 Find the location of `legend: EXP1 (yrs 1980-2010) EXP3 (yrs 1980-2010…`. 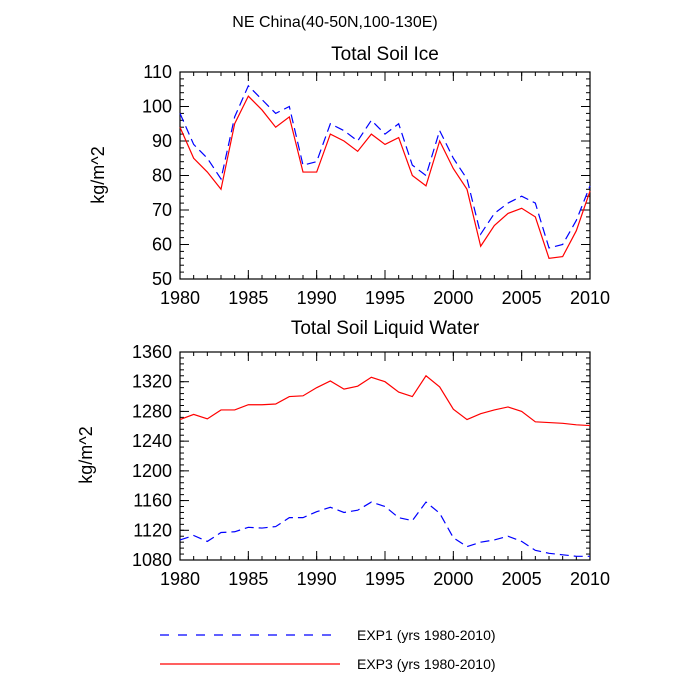

legend: EXP1 (yrs 1980-2010) EXP3 (yrs 1980-2010… is located at coordinates (328, 649).